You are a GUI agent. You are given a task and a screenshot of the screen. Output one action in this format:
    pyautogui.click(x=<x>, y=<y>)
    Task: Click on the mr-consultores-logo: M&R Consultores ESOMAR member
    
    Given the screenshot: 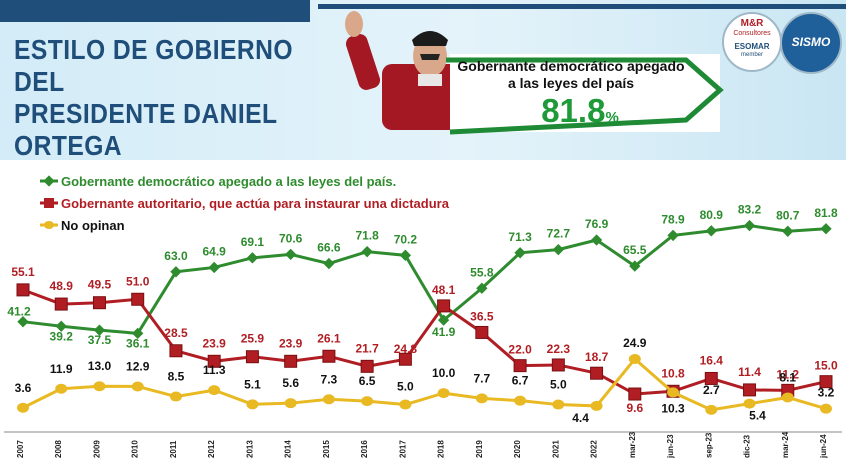 What is the action you would take?
    pyautogui.click(x=752, y=42)
    